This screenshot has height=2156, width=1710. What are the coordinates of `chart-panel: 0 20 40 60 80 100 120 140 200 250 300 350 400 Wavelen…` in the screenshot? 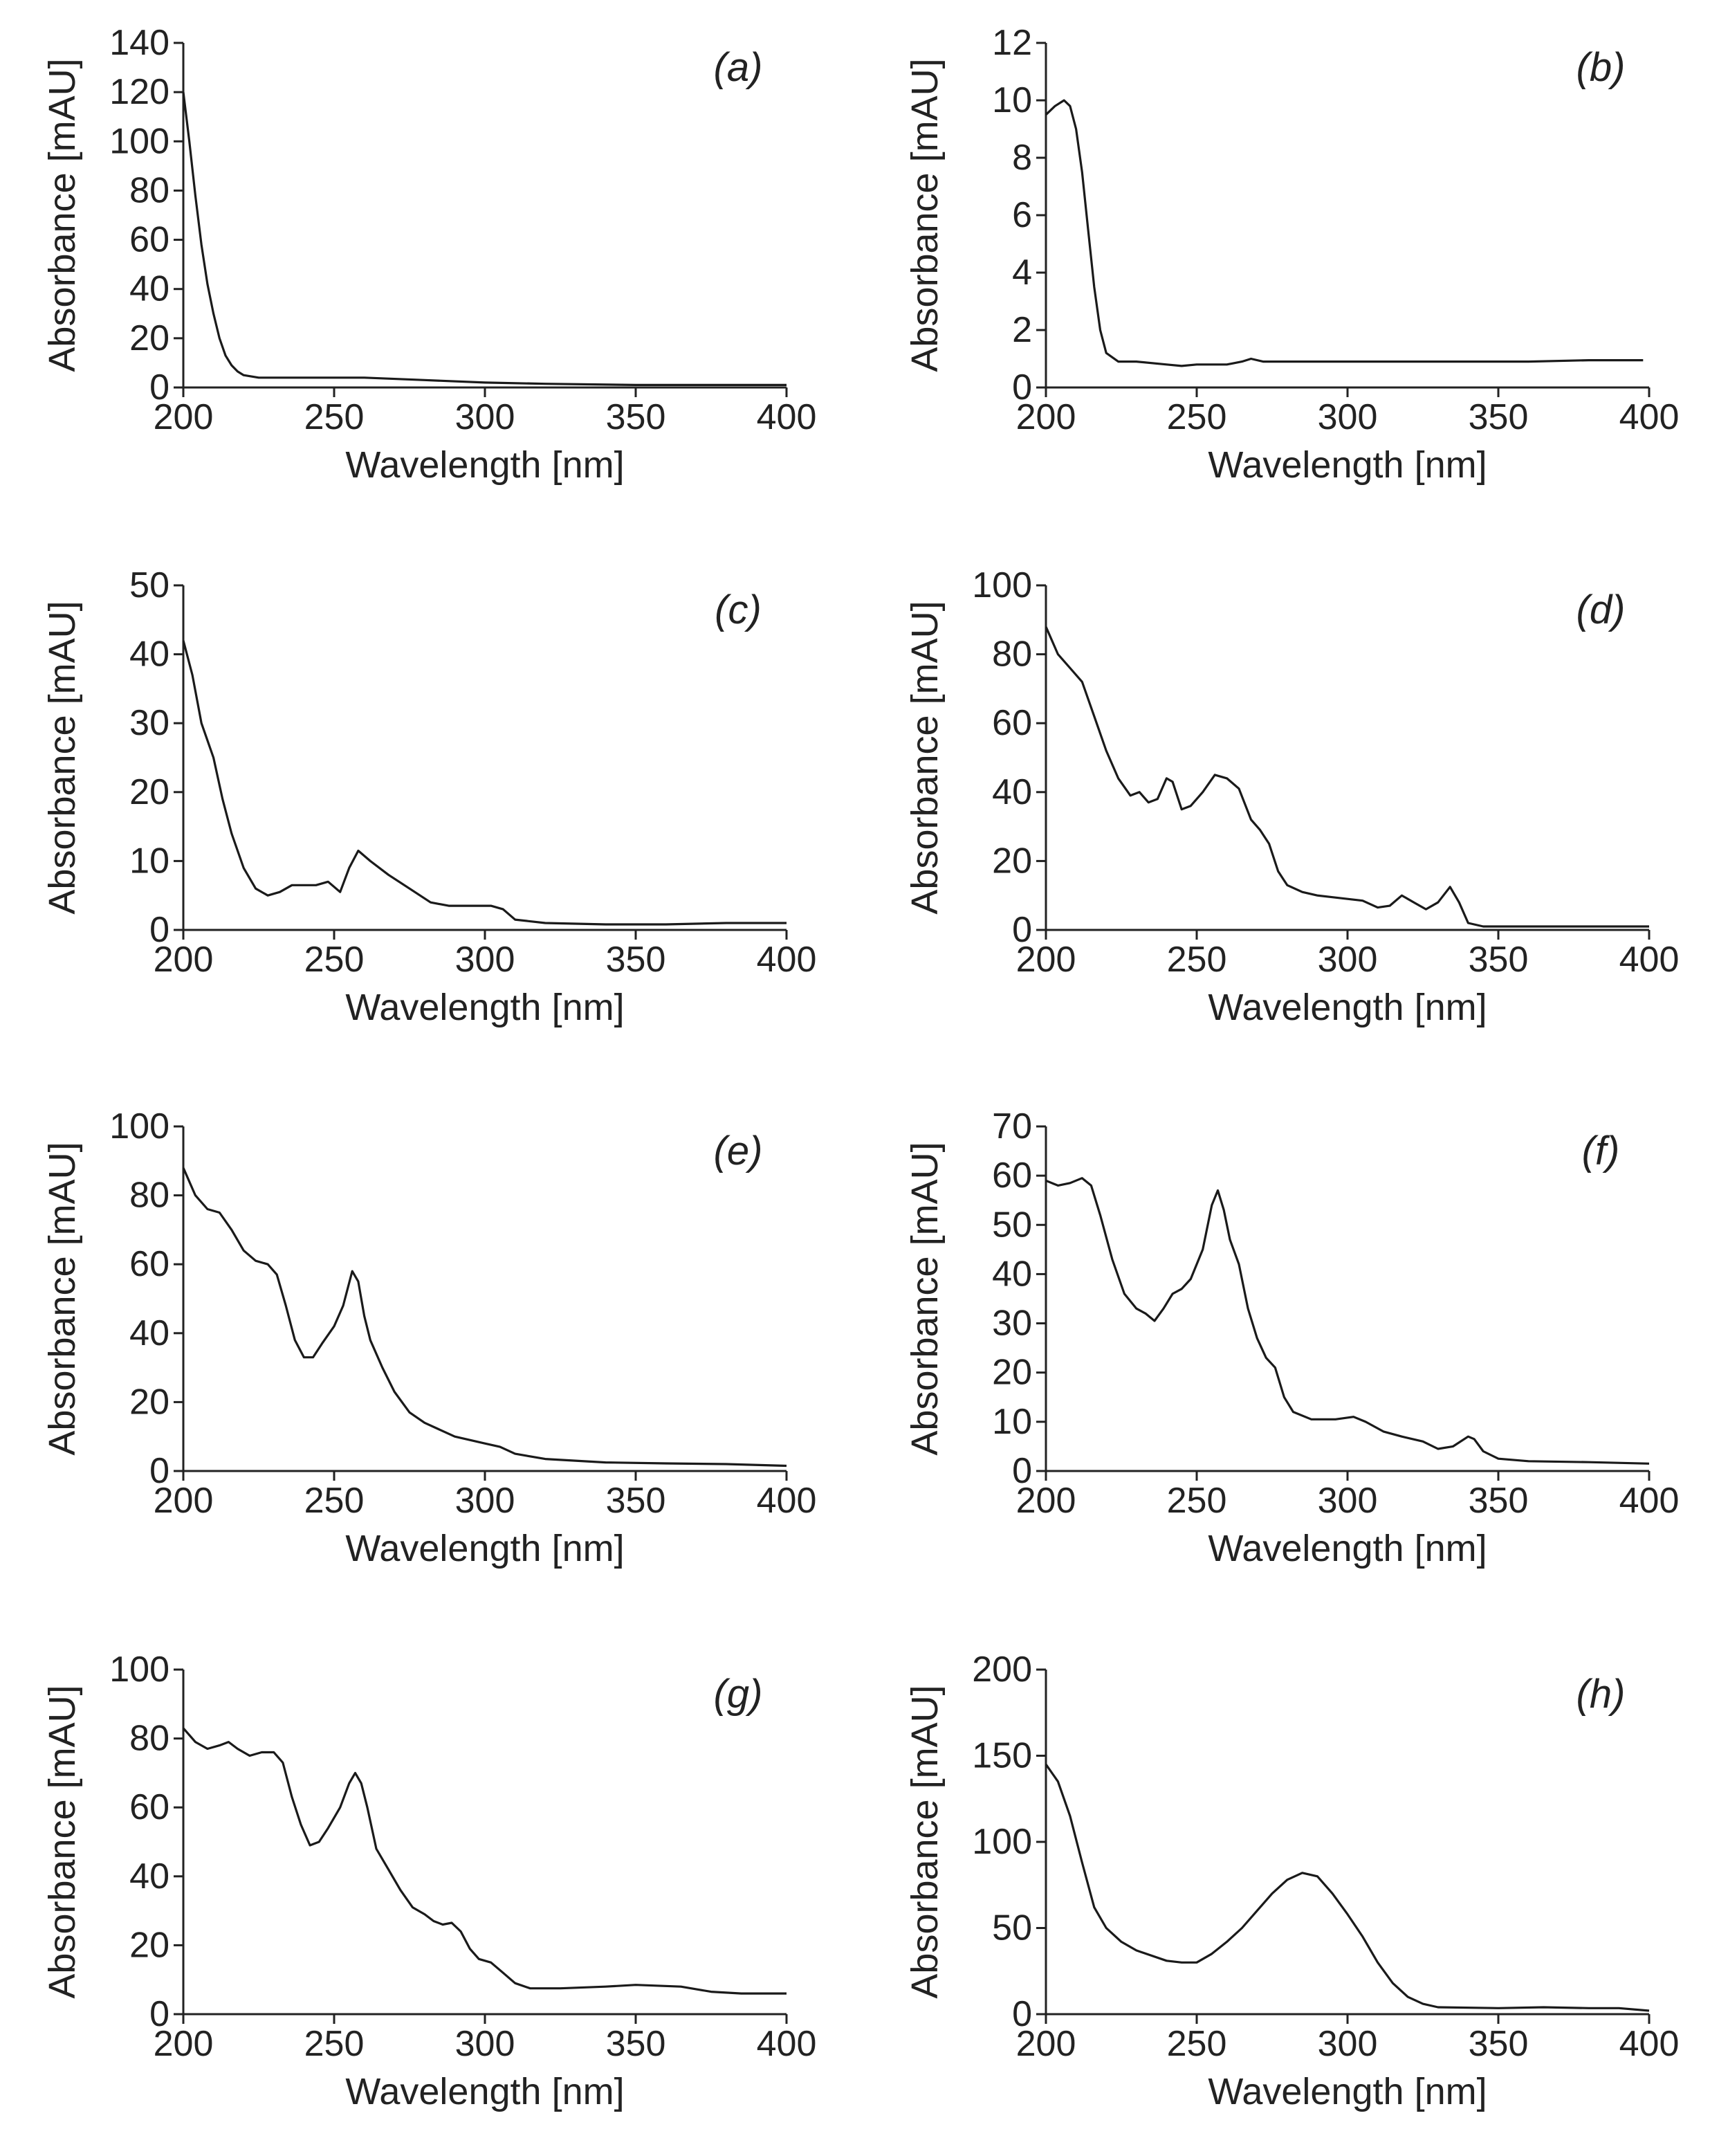 It's located at (429, 255).